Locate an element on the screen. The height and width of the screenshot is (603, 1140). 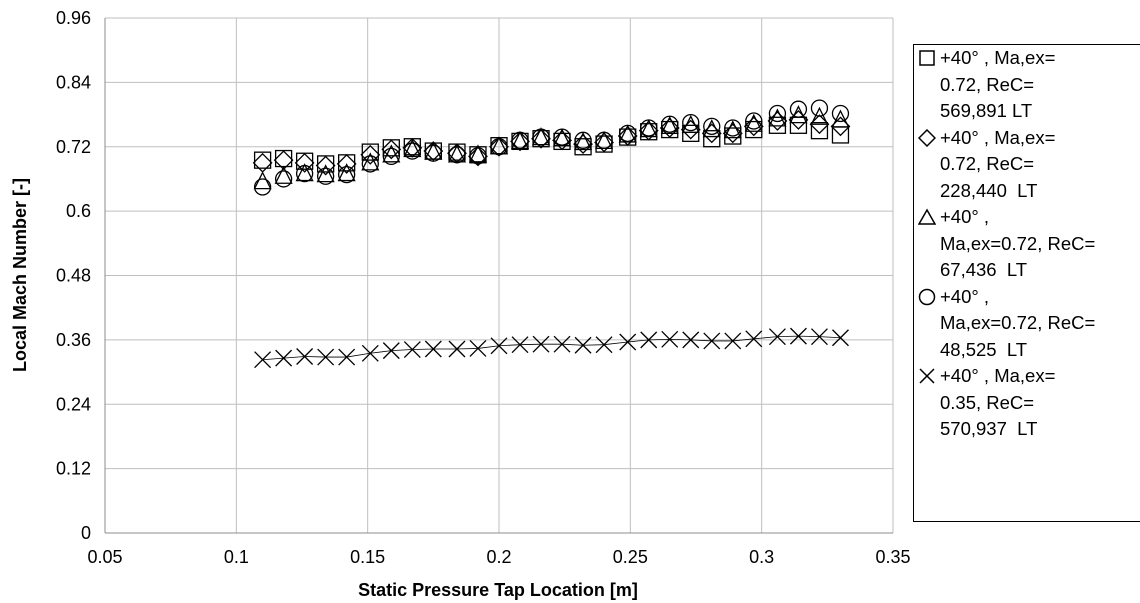
square-marker-icon is located at coordinates (927, 58).